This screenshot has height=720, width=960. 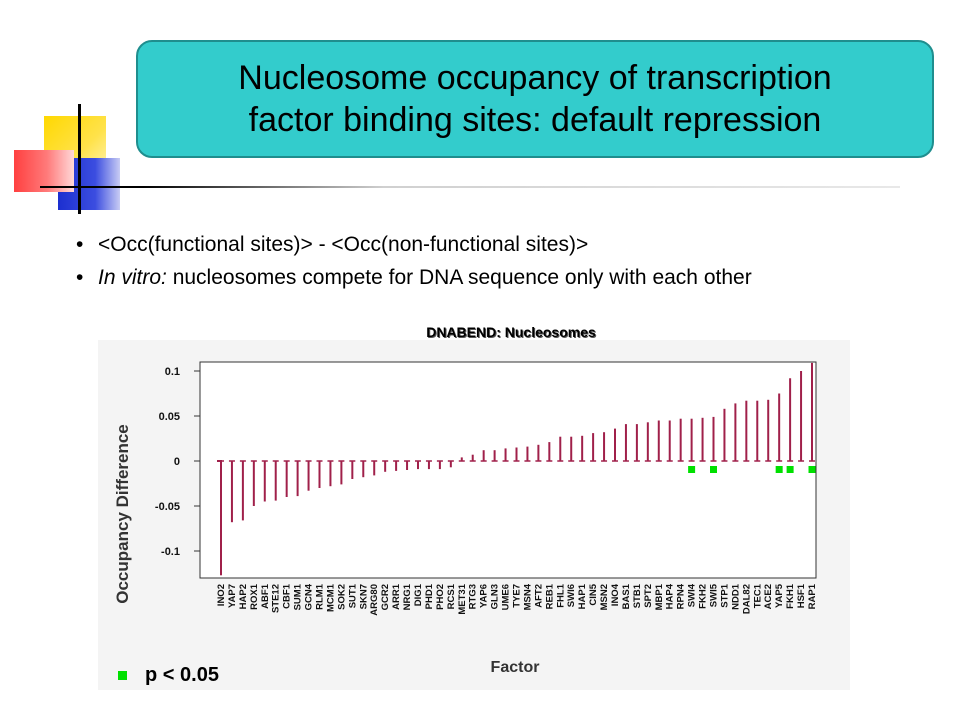 I want to click on y-tick-label: 0.05, so click(x=169, y=417).